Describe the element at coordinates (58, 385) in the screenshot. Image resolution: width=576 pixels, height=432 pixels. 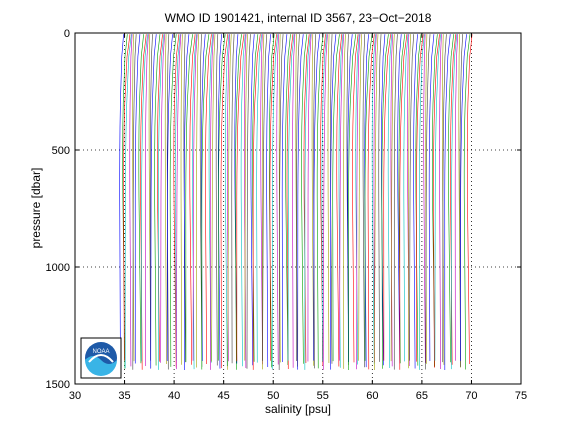
I see `y-tick-label: 1500` at that location.